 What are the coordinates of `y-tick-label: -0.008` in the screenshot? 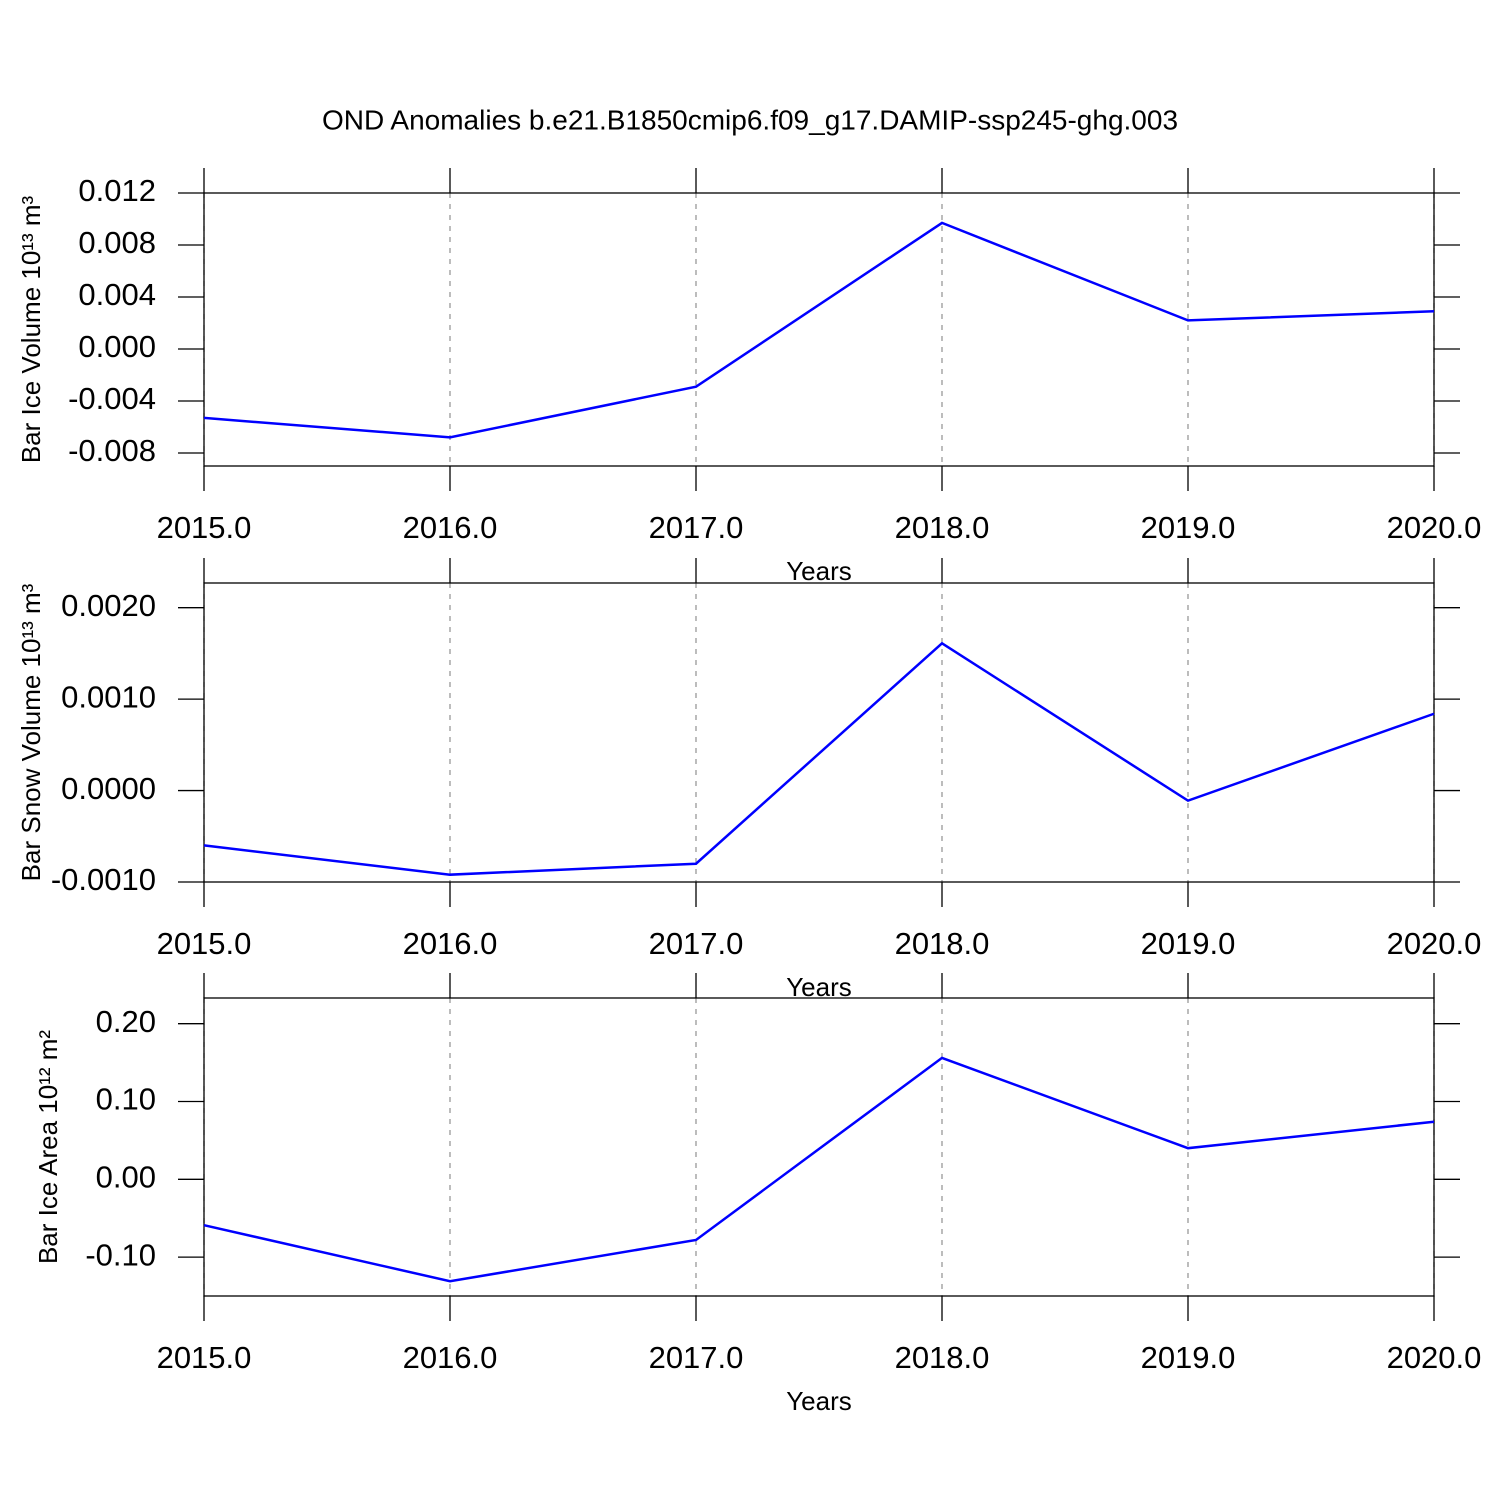 It's located at (112, 450).